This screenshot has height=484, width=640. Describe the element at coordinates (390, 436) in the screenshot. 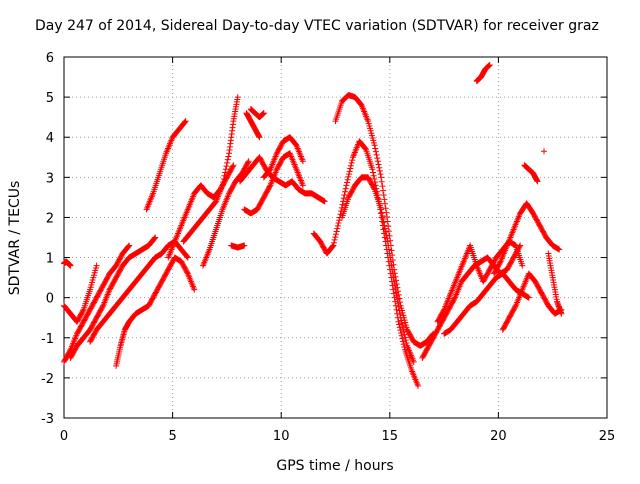

I see `x-tick-label: 15` at that location.